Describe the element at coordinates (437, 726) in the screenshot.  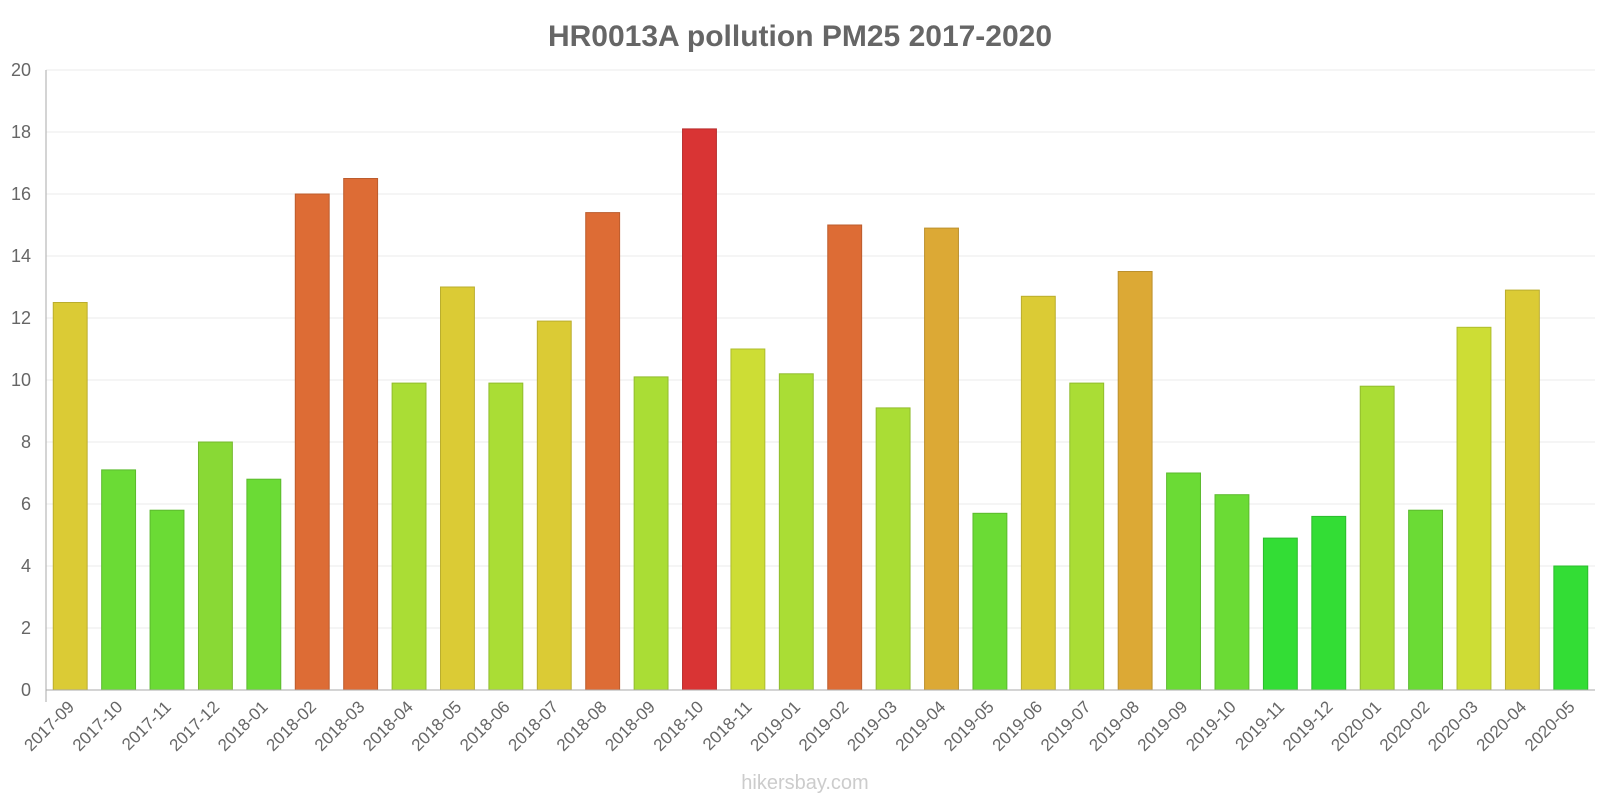
I see `x-tick-label: 2018-05` at that location.